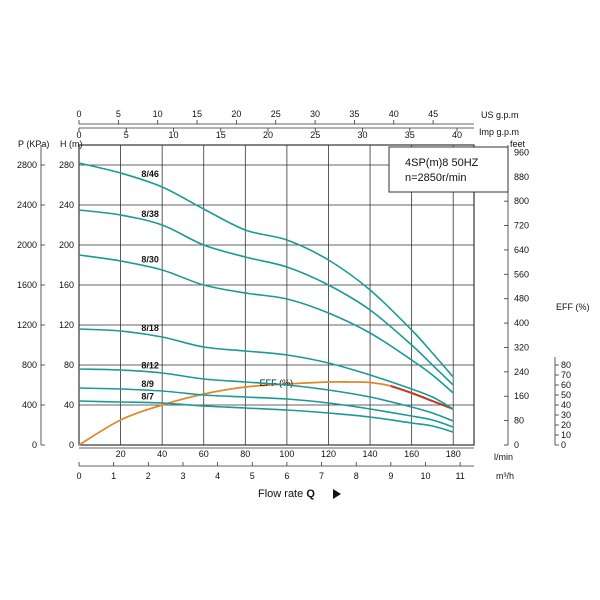 This screenshot has height=600, width=600. What do you see at coordinates (204, 454) in the screenshot?
I see `x-tick-label: 60` at bounding box center [204, 454].